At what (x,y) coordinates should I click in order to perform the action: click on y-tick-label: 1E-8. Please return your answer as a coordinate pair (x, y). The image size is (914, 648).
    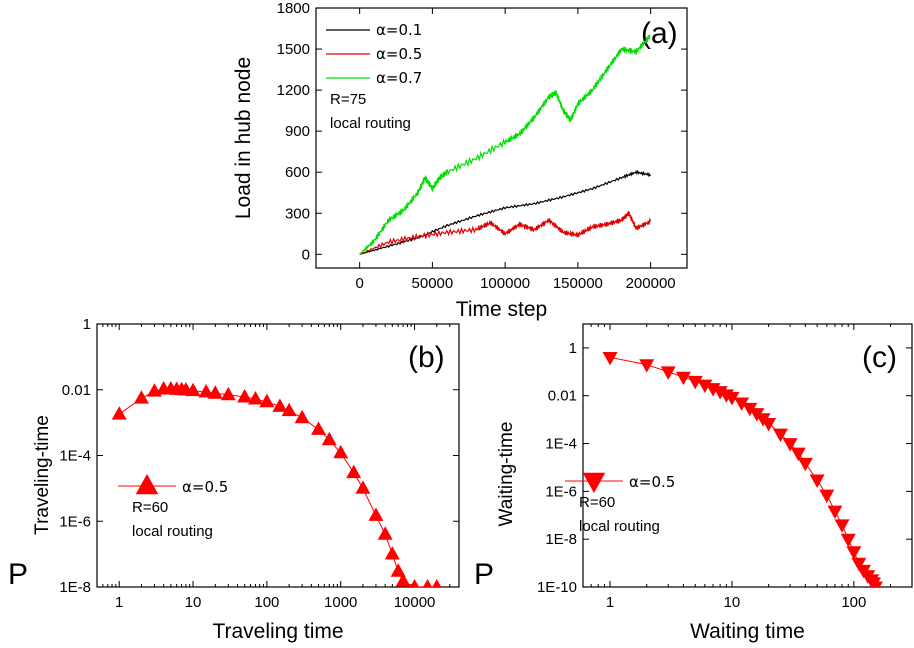
    Looking at the image, I should click on (561, 539).